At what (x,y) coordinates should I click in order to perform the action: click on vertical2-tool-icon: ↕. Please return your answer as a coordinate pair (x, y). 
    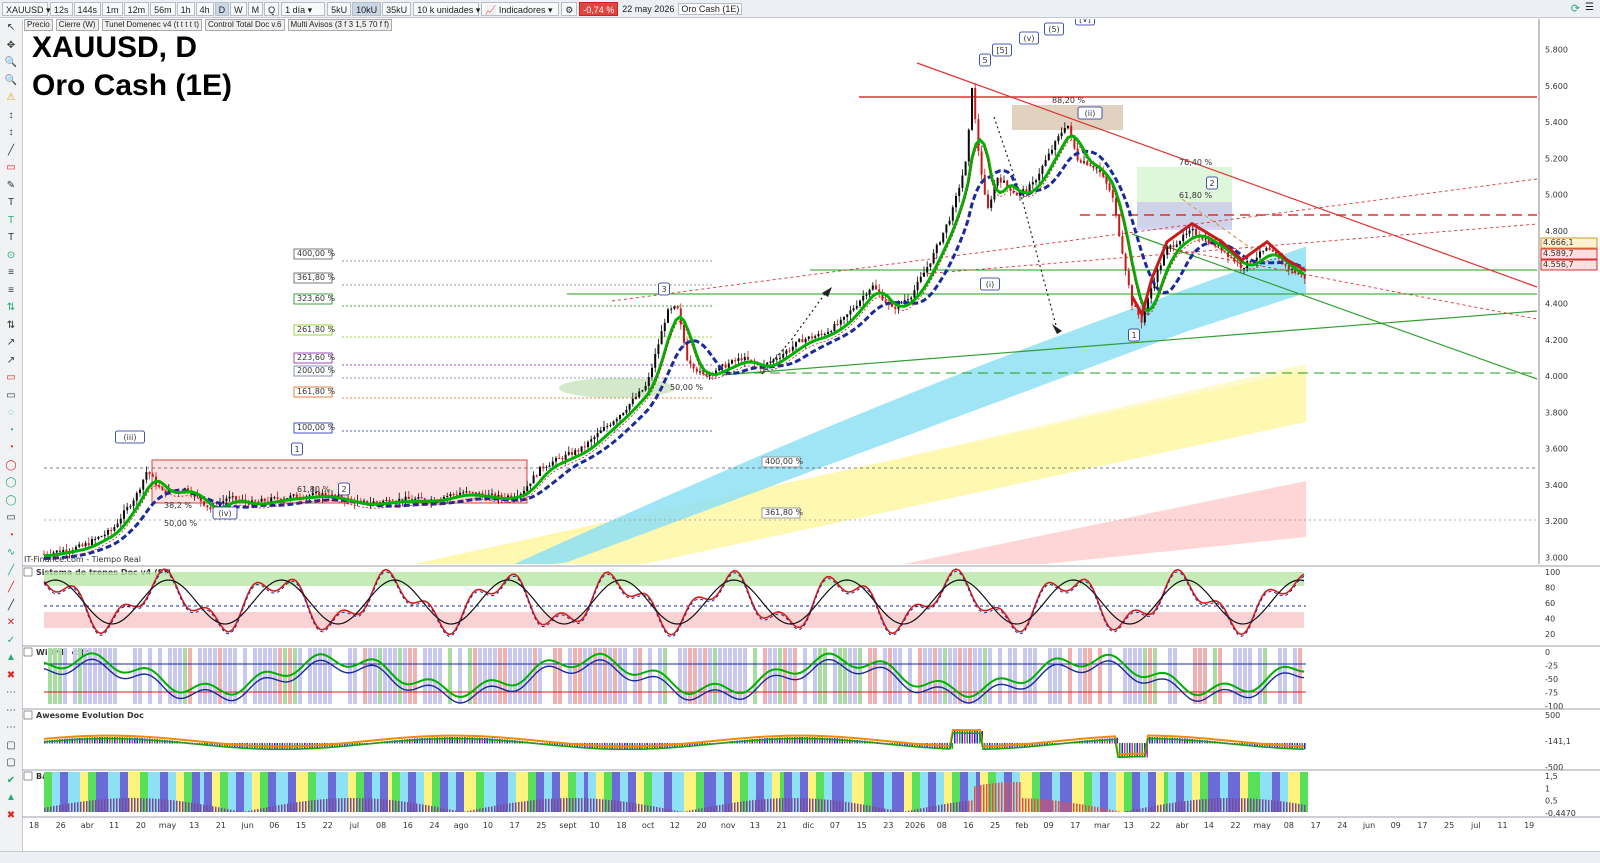
    Looking at the image, I should click on (11, 133).